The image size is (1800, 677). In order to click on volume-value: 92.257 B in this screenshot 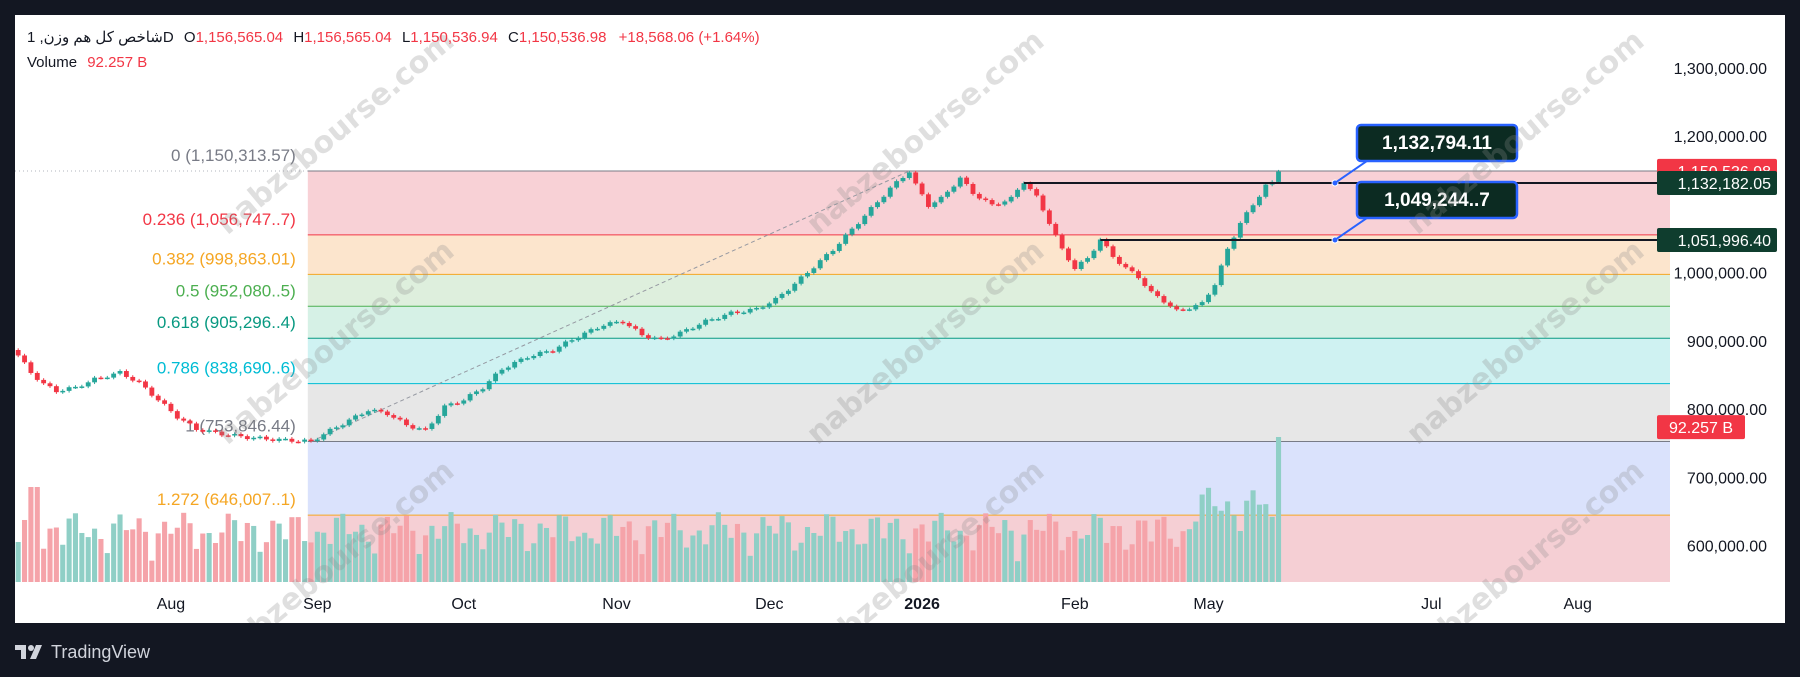, I will do `click(117, 62)`.